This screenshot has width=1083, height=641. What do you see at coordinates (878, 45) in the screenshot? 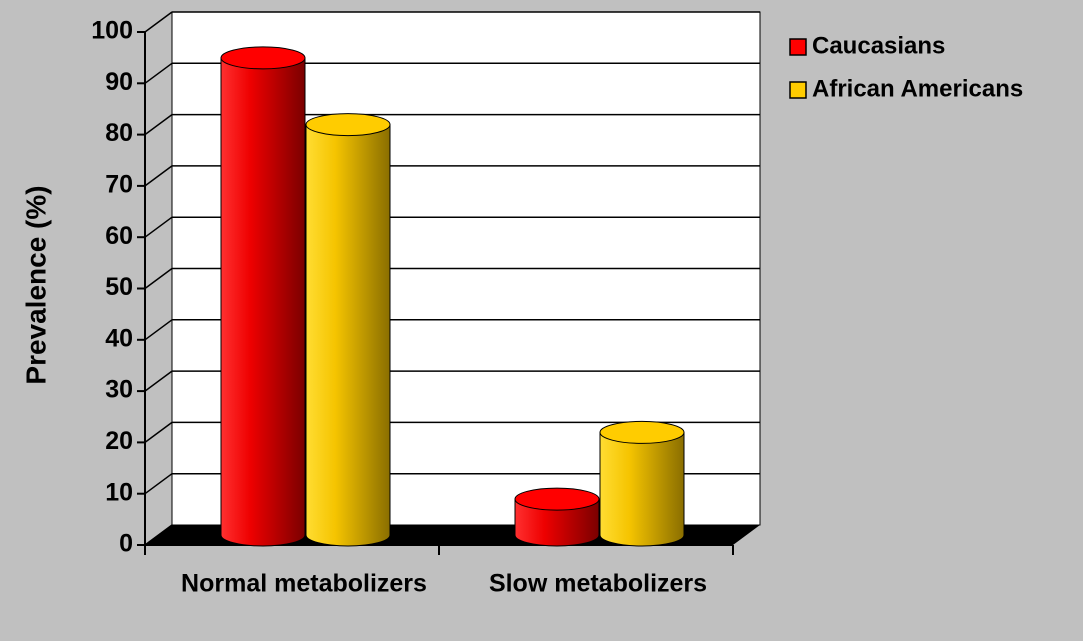
I see `legend-label: Caucasians` at bounding box center [878, 45].